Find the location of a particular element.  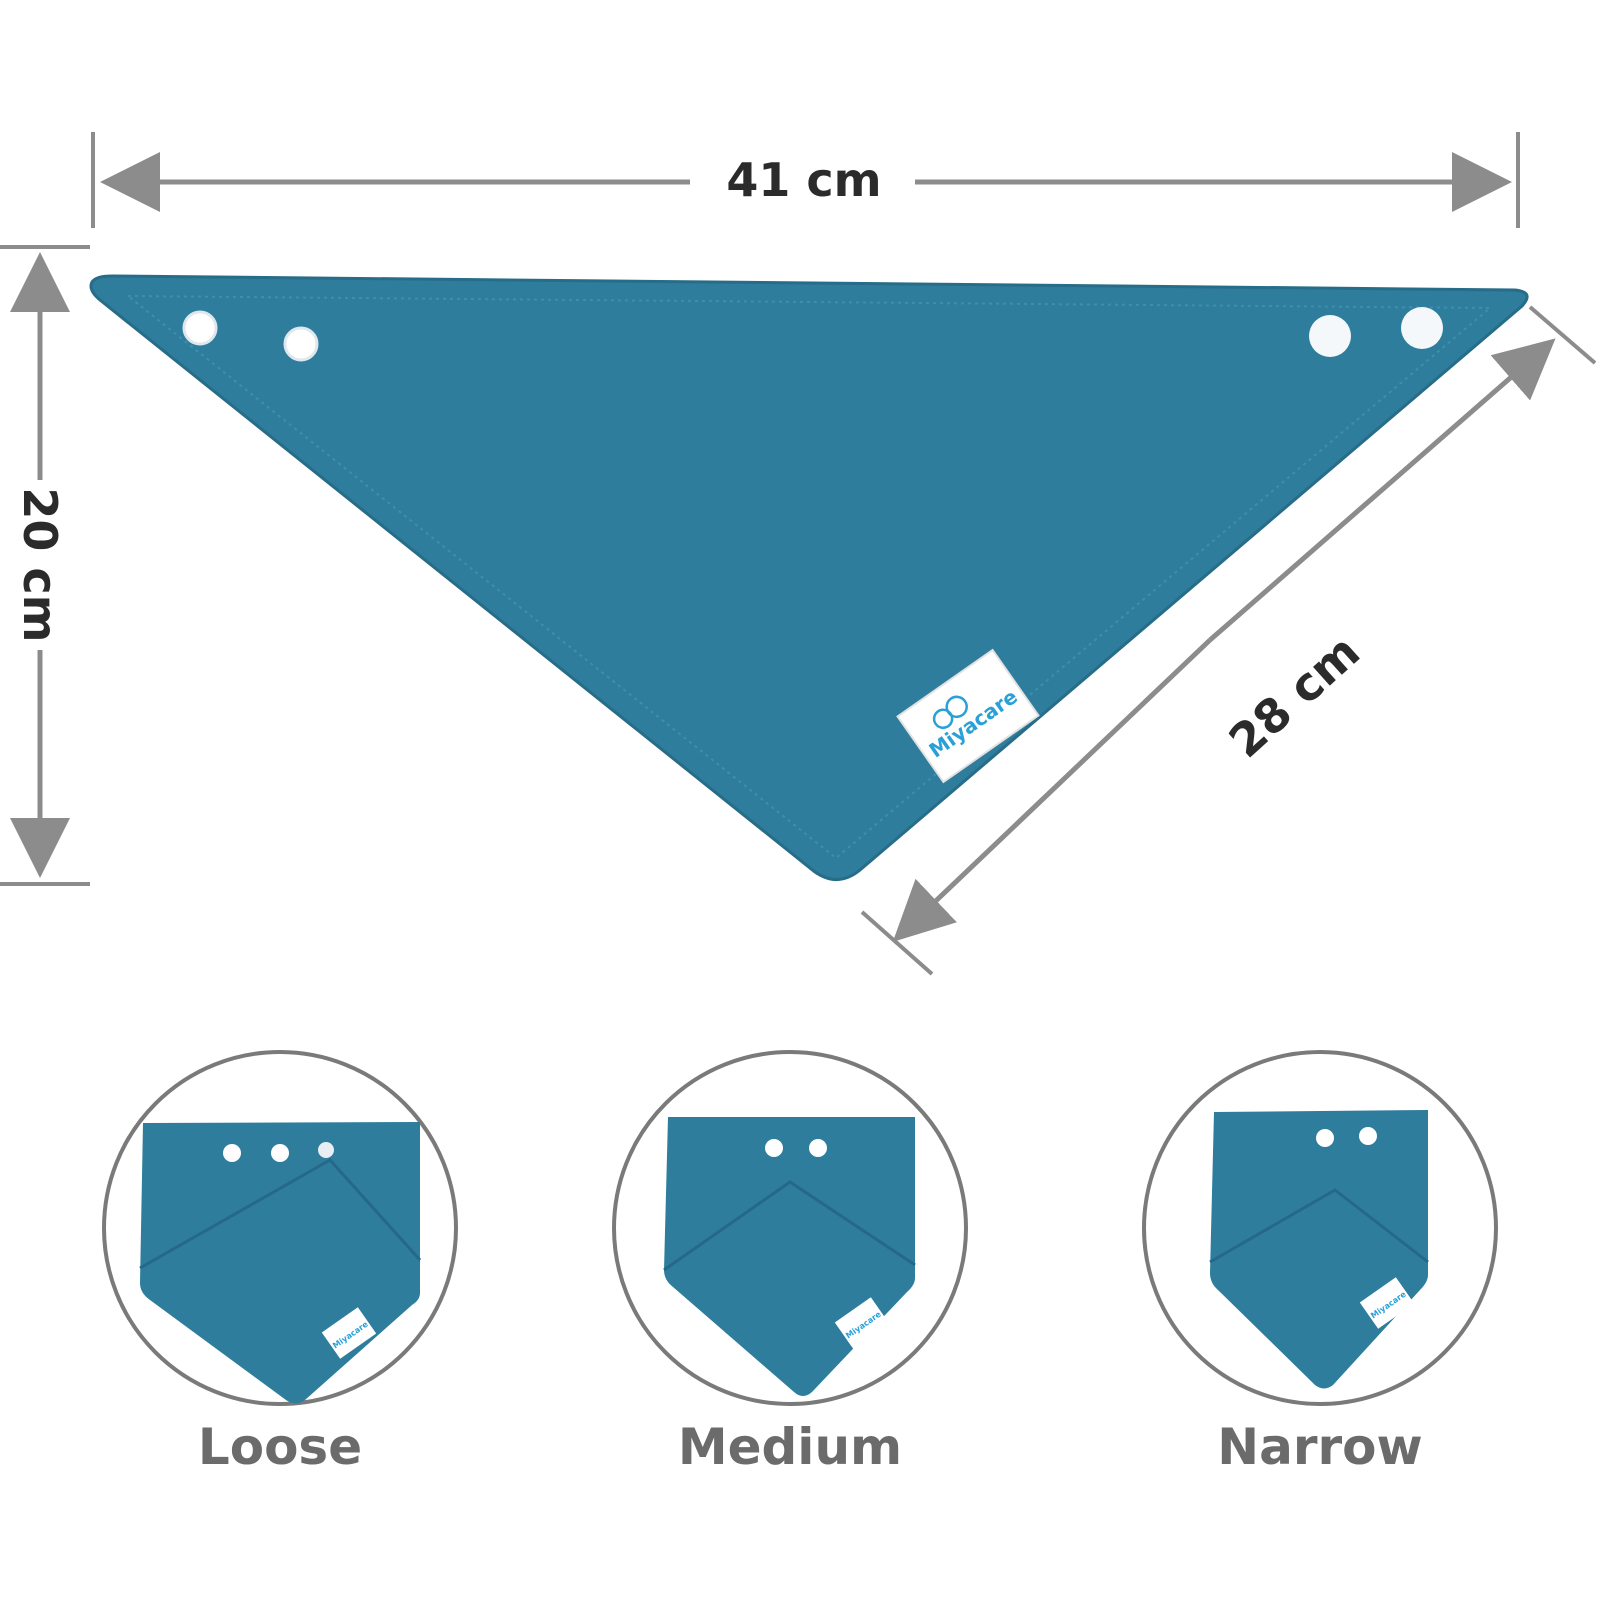

brand-tag-background is located at coordinates (968, 716).